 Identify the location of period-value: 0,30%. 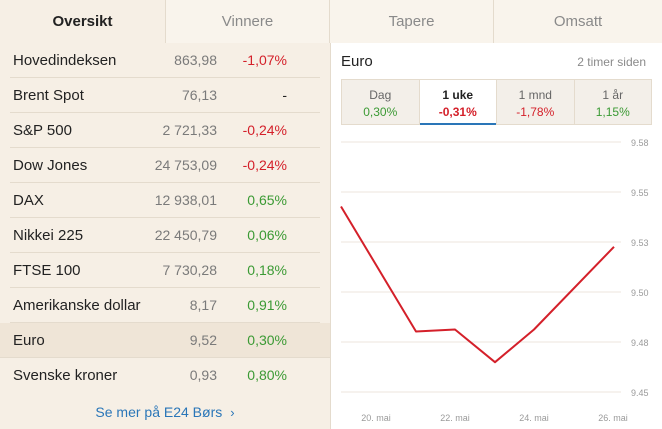
(380, 112).